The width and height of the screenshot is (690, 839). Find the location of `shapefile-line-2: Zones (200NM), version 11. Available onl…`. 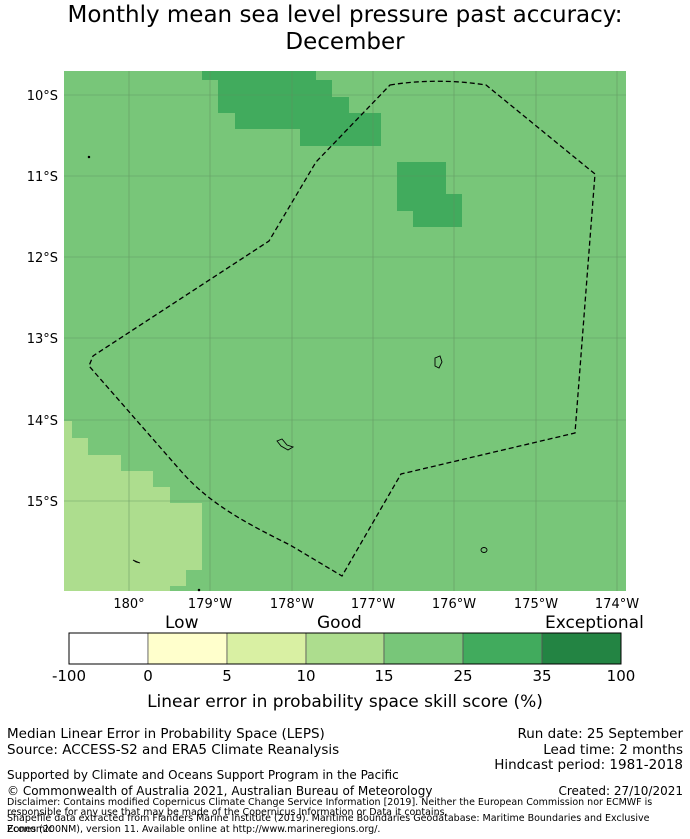

shapefile-line-2: Zones (200NM), version 11. Available onl… is located at coordinates (194, 829).